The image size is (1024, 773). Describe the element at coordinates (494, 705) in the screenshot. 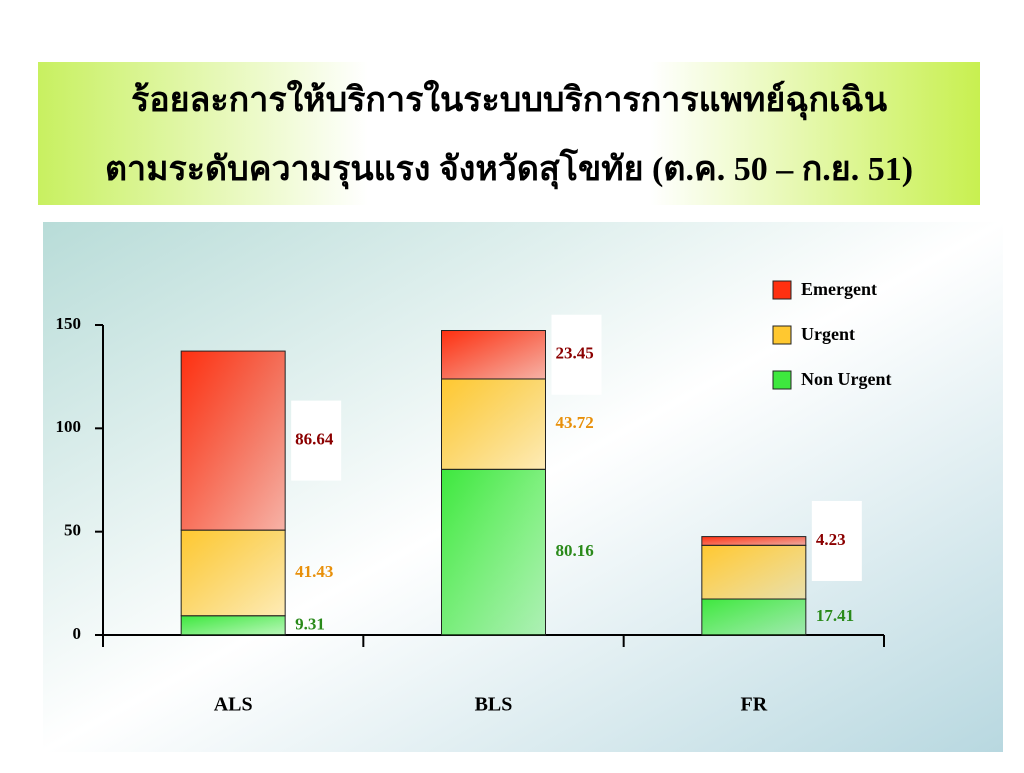

I see `x-tick-label: BLS` at that location.